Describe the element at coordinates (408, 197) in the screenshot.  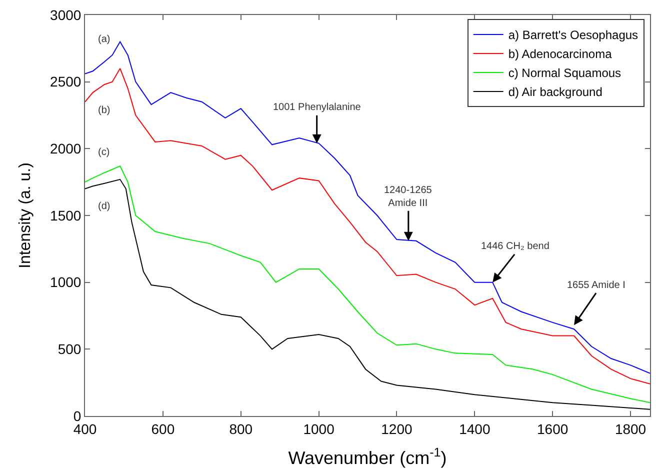
I see `annotation: 1240-1265 Amide III` at that location.